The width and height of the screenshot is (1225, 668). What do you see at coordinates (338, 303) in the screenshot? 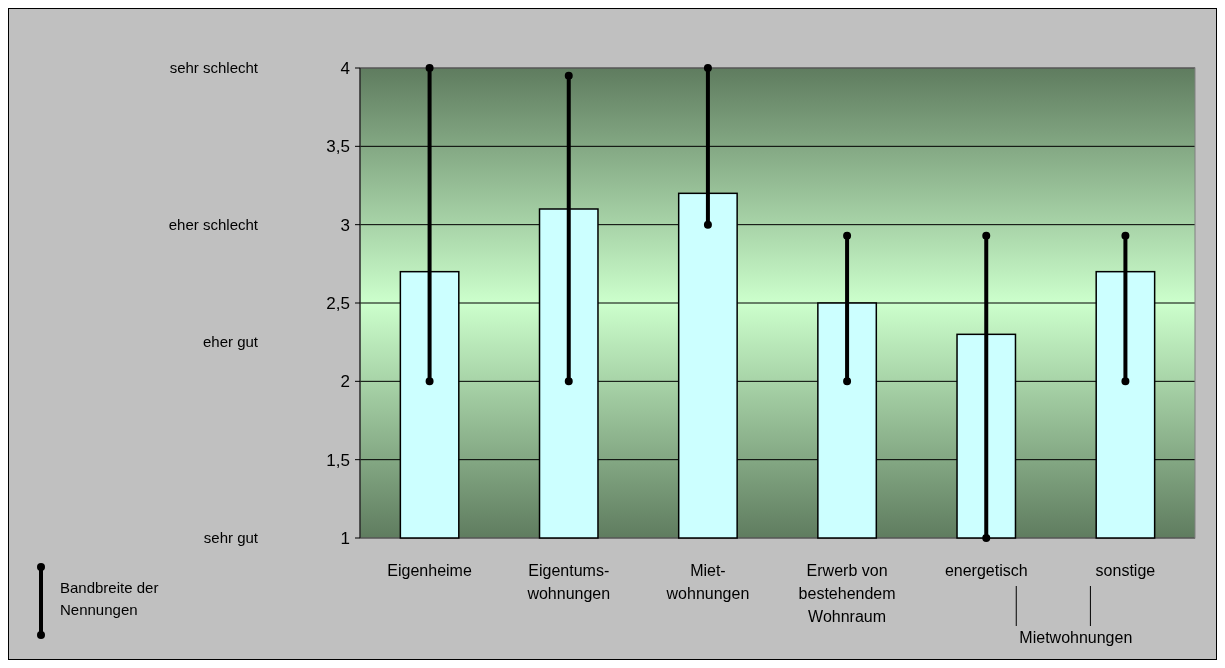
I see `y-tick-label: 2,5` at bounding box center [338, 303].